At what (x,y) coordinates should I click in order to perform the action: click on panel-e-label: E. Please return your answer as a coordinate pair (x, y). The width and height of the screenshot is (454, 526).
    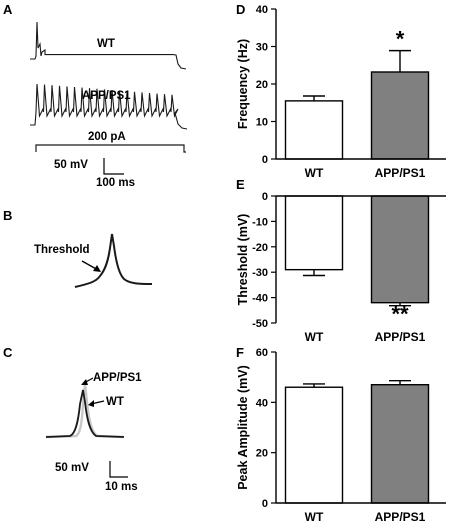
    Looking at the image, I should click on (240, 184).